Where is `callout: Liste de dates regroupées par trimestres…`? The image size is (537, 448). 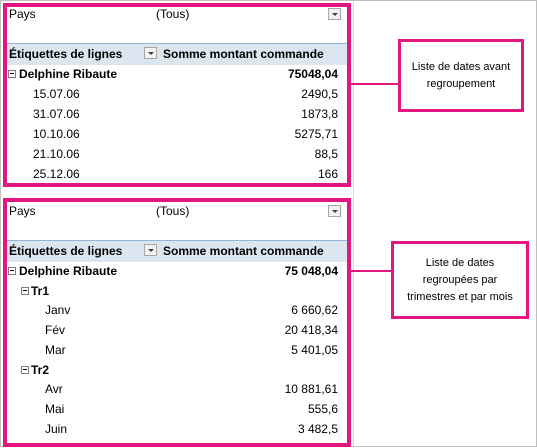 callout: Liste de dates regroupées par trimestres… is located at coordinates (460, 280).